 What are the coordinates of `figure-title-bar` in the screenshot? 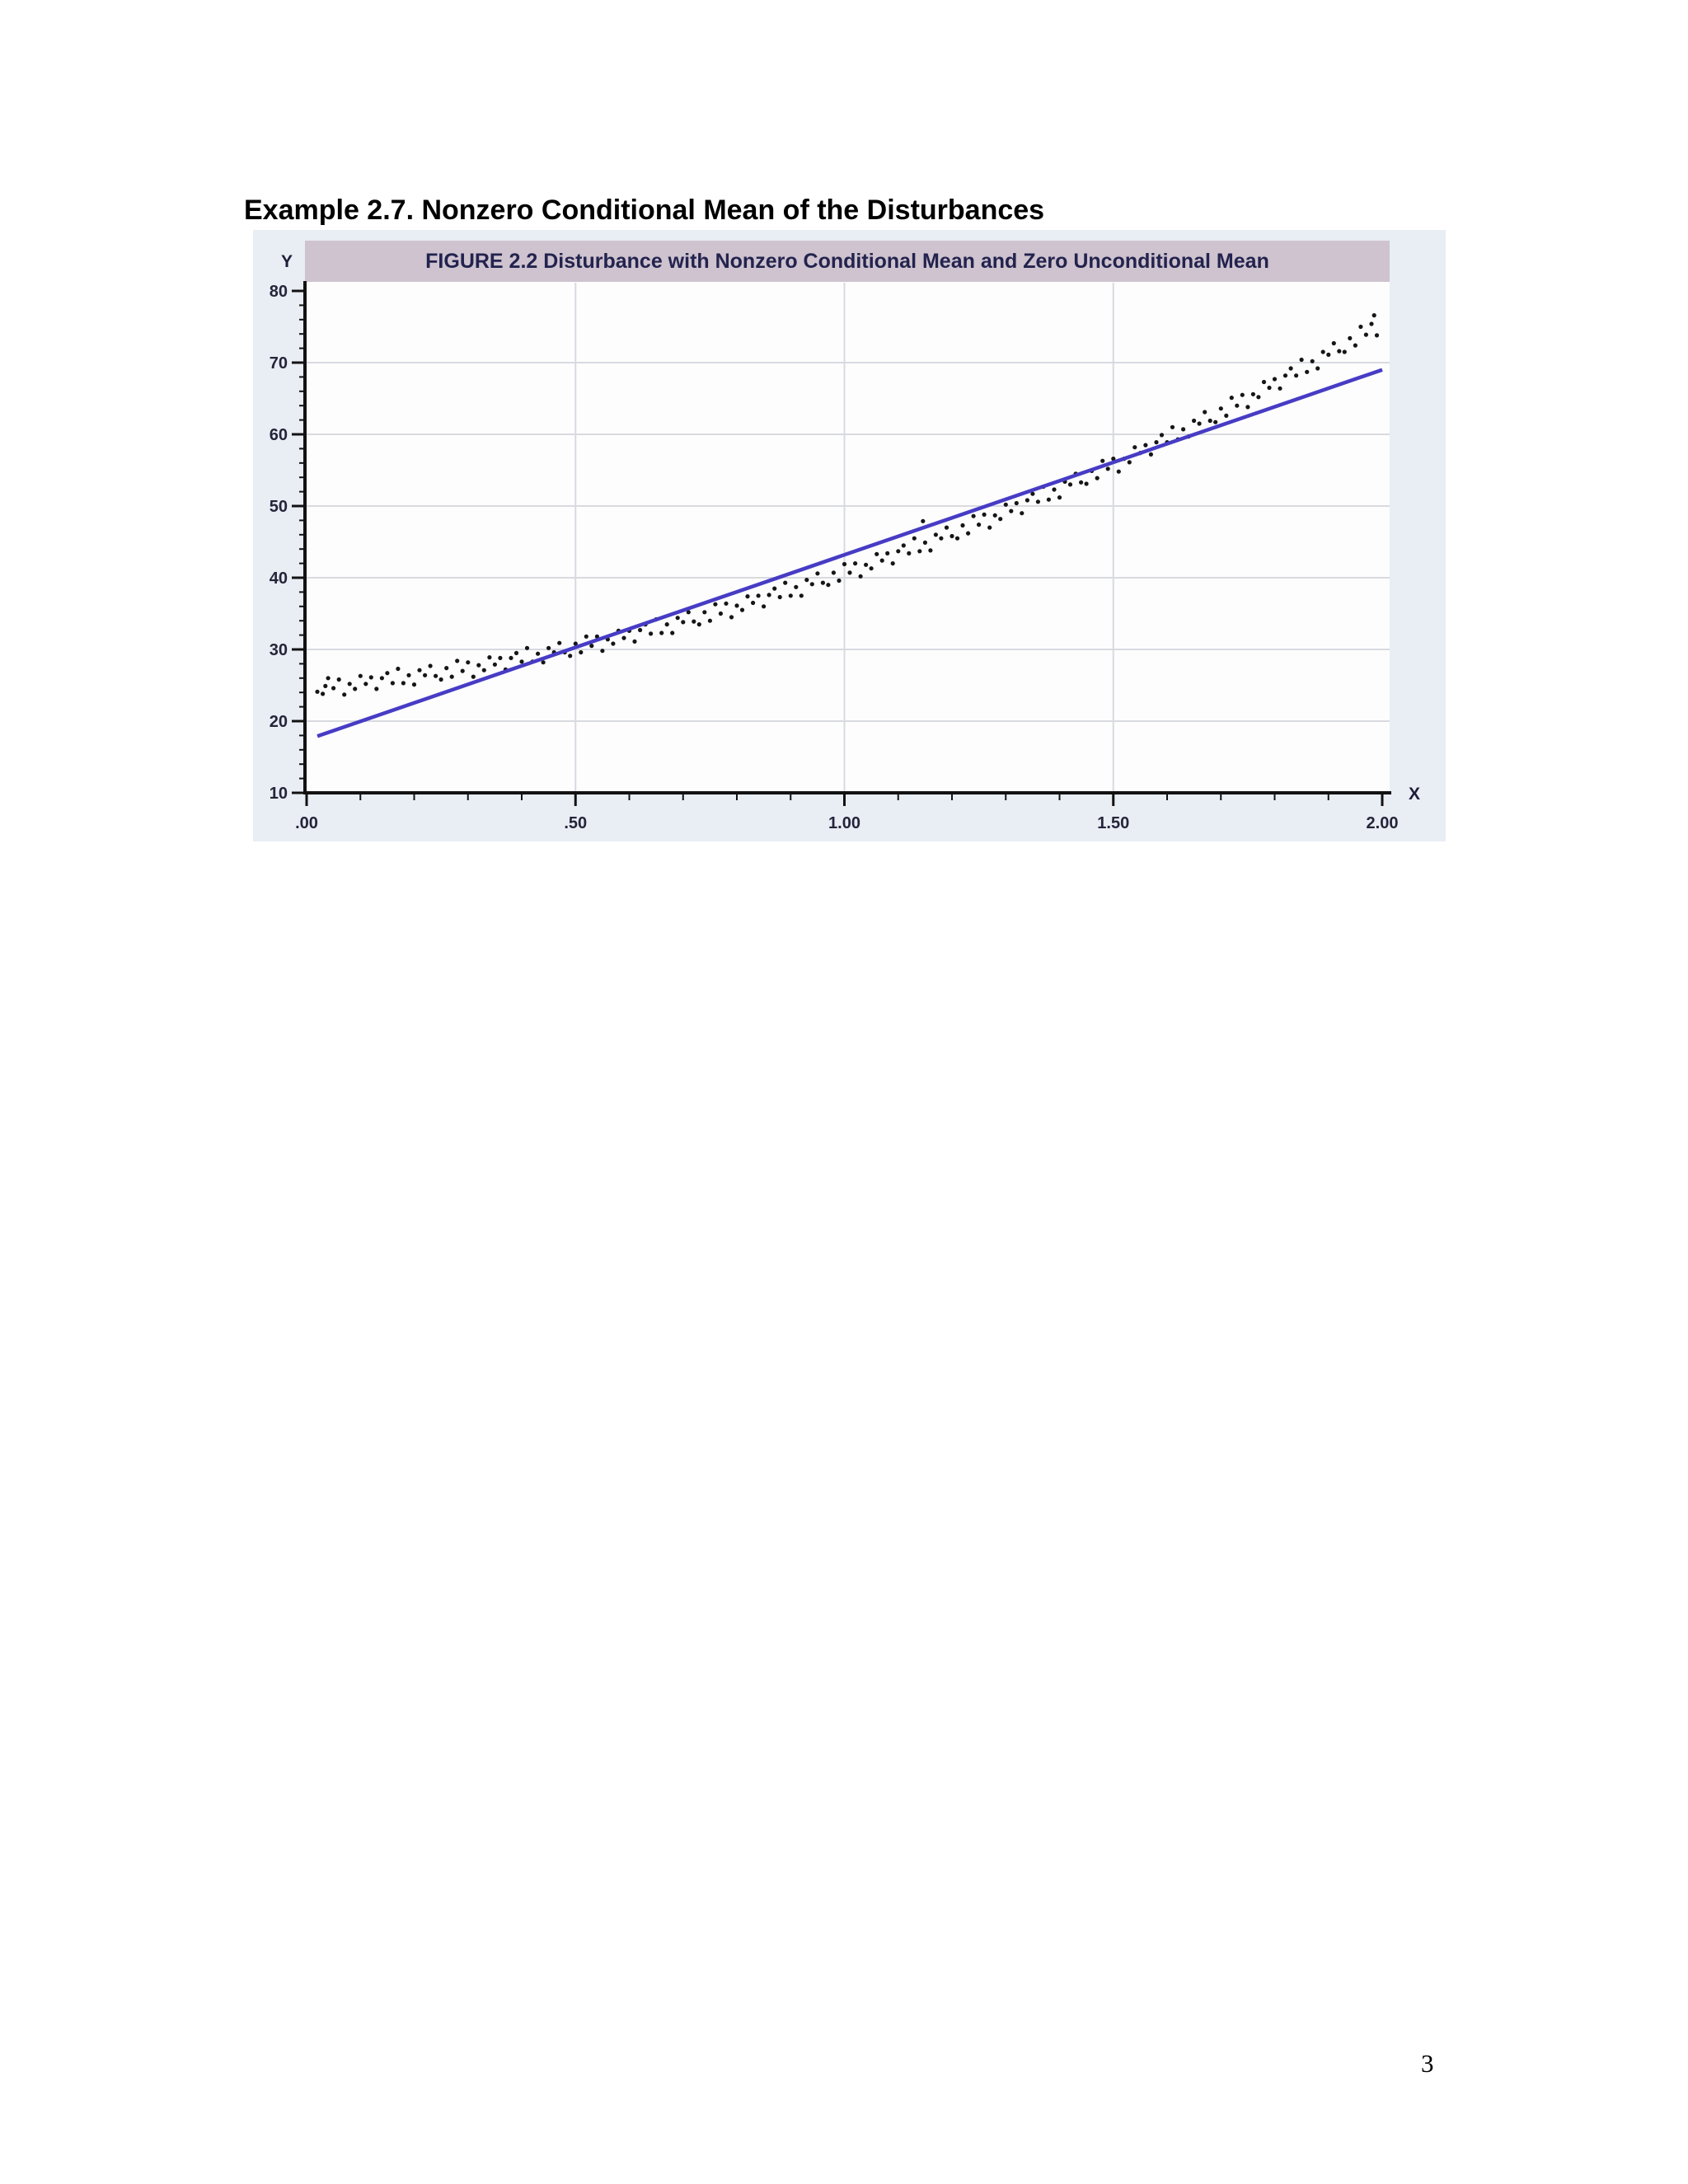 It's located at (848, 261).